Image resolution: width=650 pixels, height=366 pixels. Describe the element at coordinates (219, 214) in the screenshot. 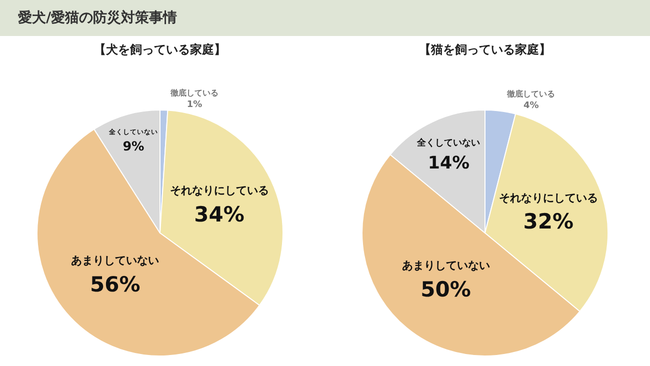

I see `data-label: 34%` at that location.